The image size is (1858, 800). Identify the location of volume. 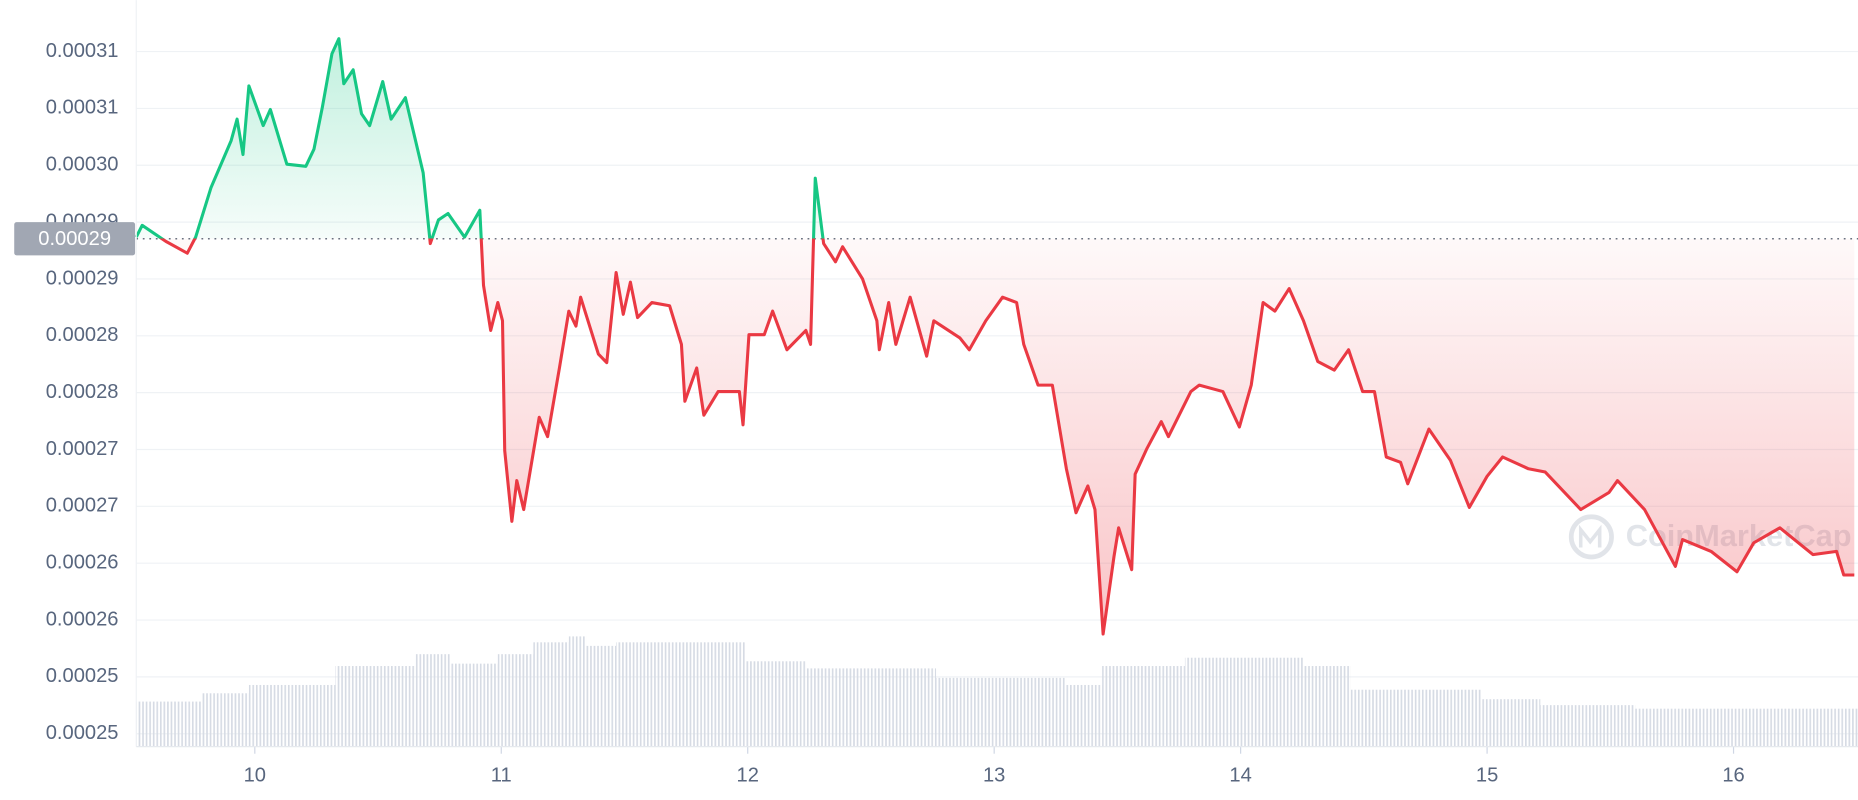
(997, 691).